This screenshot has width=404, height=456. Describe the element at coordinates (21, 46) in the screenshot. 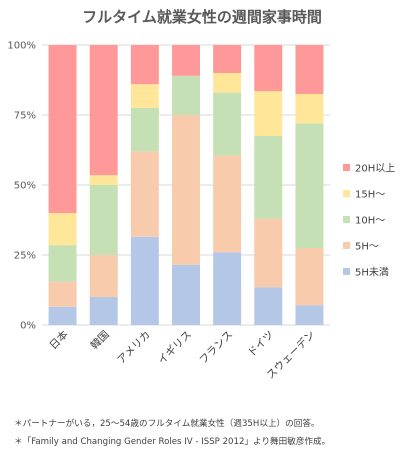

I see `y-tick-label: 100%` at that location.